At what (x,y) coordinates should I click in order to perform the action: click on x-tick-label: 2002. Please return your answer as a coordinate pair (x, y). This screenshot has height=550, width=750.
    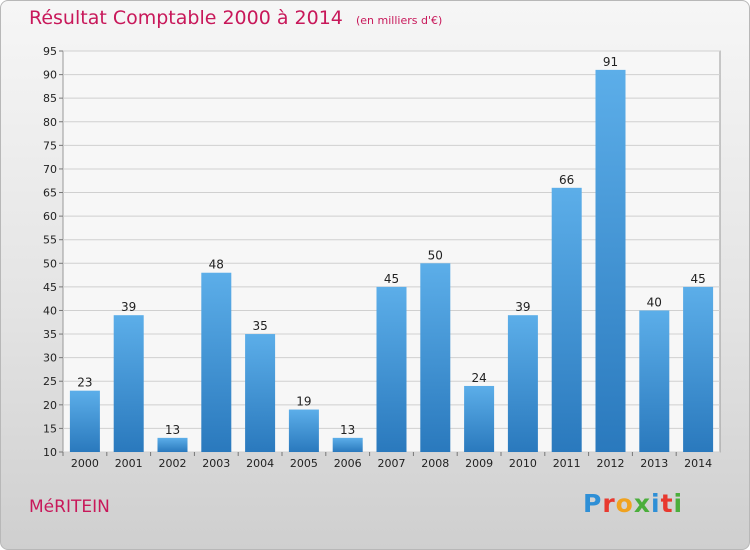
    Looking at the image, I should click on (173, 463).